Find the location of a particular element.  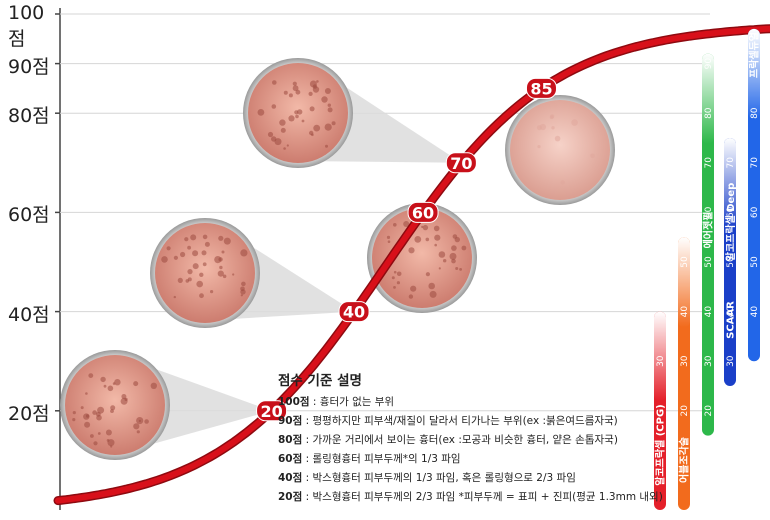

y-tick-label: 90점 is located at coordinates (29, 66).